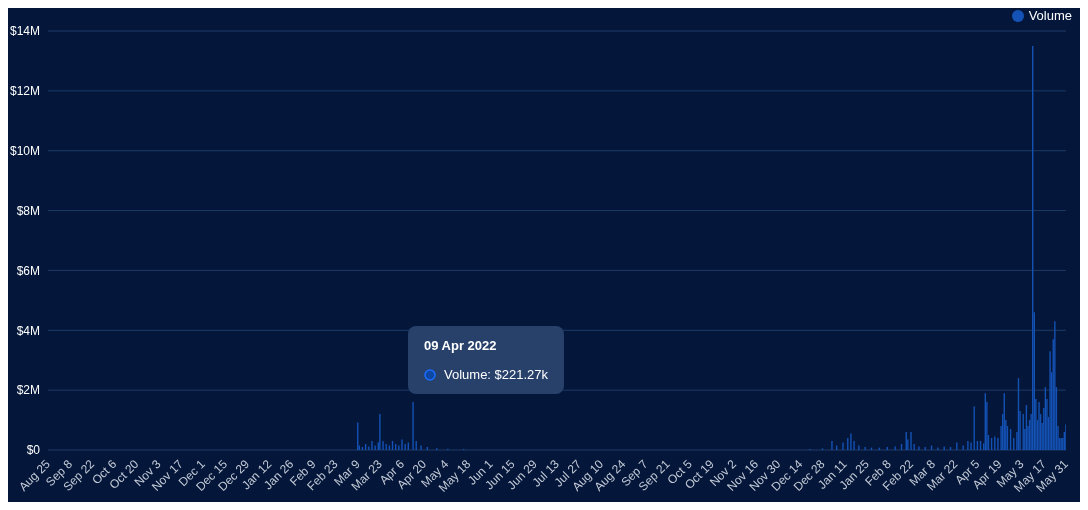  Describe the element at coordinates (33, 450) in the screenshot. I see `y-tick-label: $0` at that location.